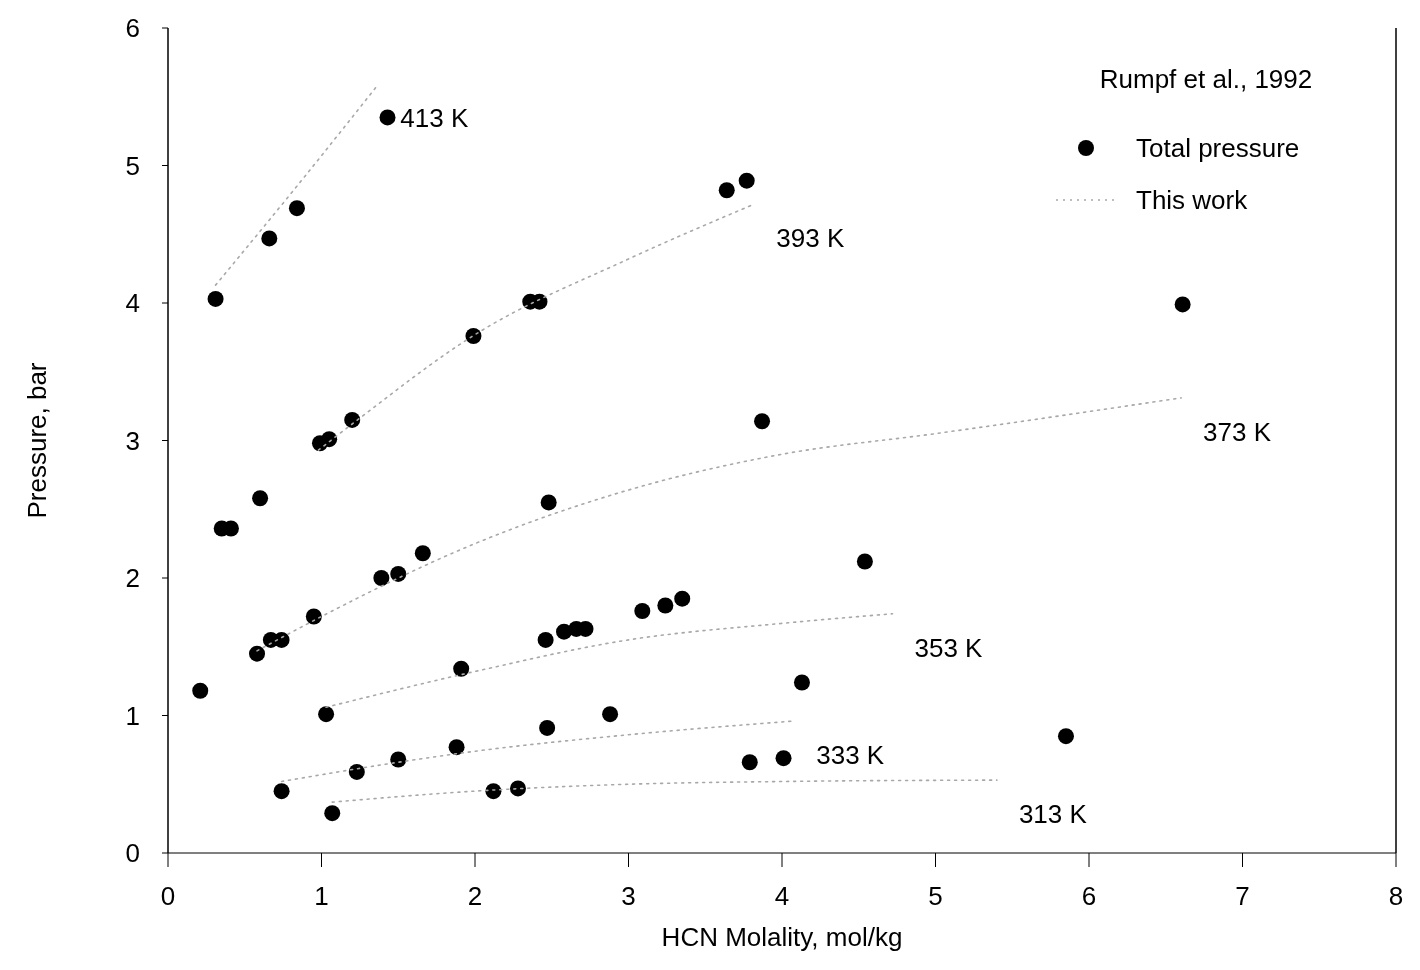 This screenshot has width=1420, height=970. I want to click on x-tick-label: 0, so click(168, 896).